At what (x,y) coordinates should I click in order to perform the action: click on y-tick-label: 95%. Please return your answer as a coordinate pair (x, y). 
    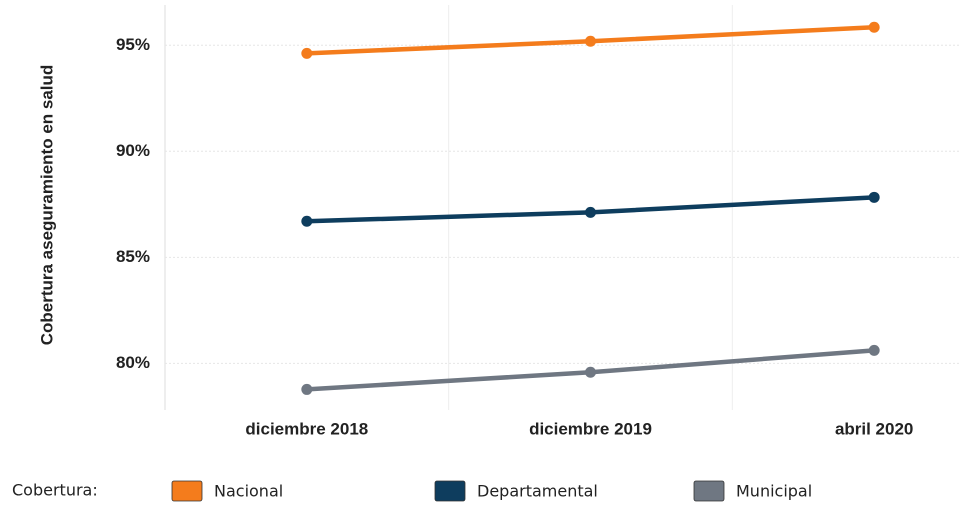
    Looking at the image, I should click on (133, 44).